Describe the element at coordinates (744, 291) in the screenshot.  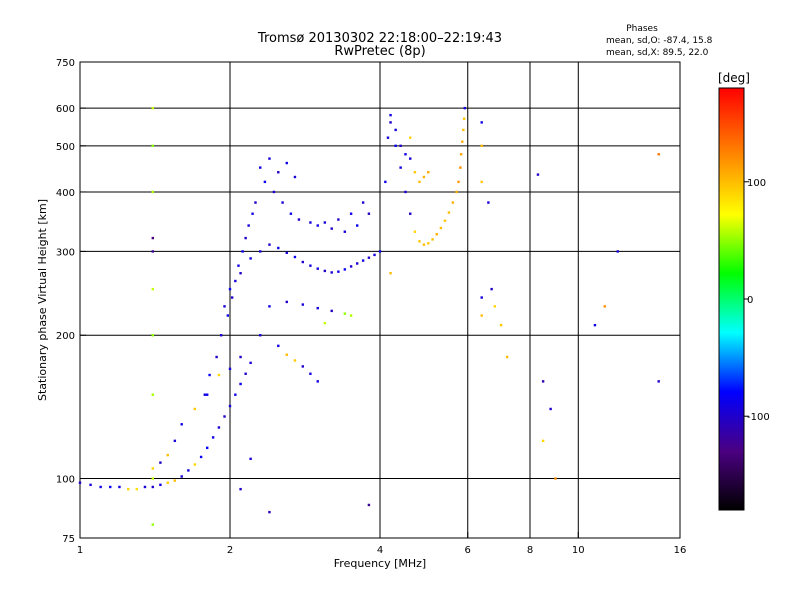
I see `phase-colorbar: [deg] 100 0 -100` at that location.